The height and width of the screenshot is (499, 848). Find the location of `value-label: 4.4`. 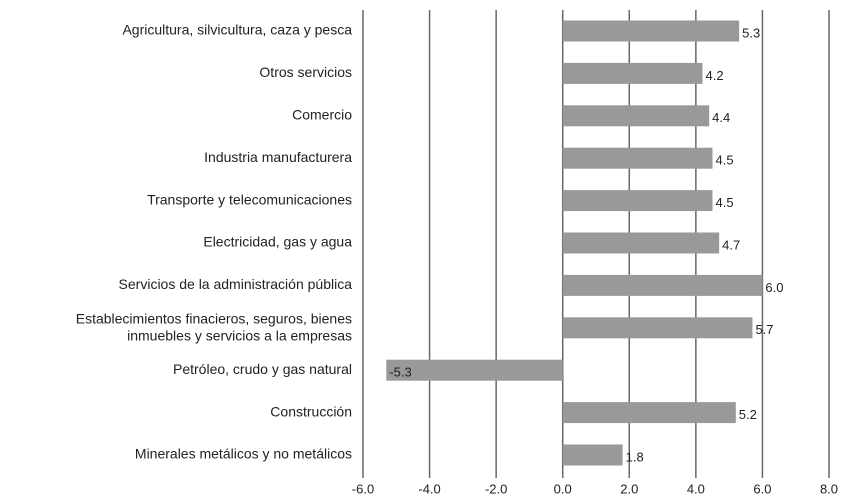

value-label: 4.4 is located at coordinates (721, 117).